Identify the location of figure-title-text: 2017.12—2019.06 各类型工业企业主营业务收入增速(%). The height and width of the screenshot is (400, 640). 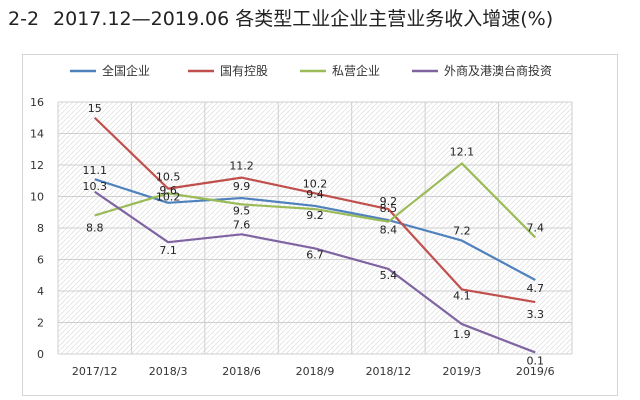
(303, 19).